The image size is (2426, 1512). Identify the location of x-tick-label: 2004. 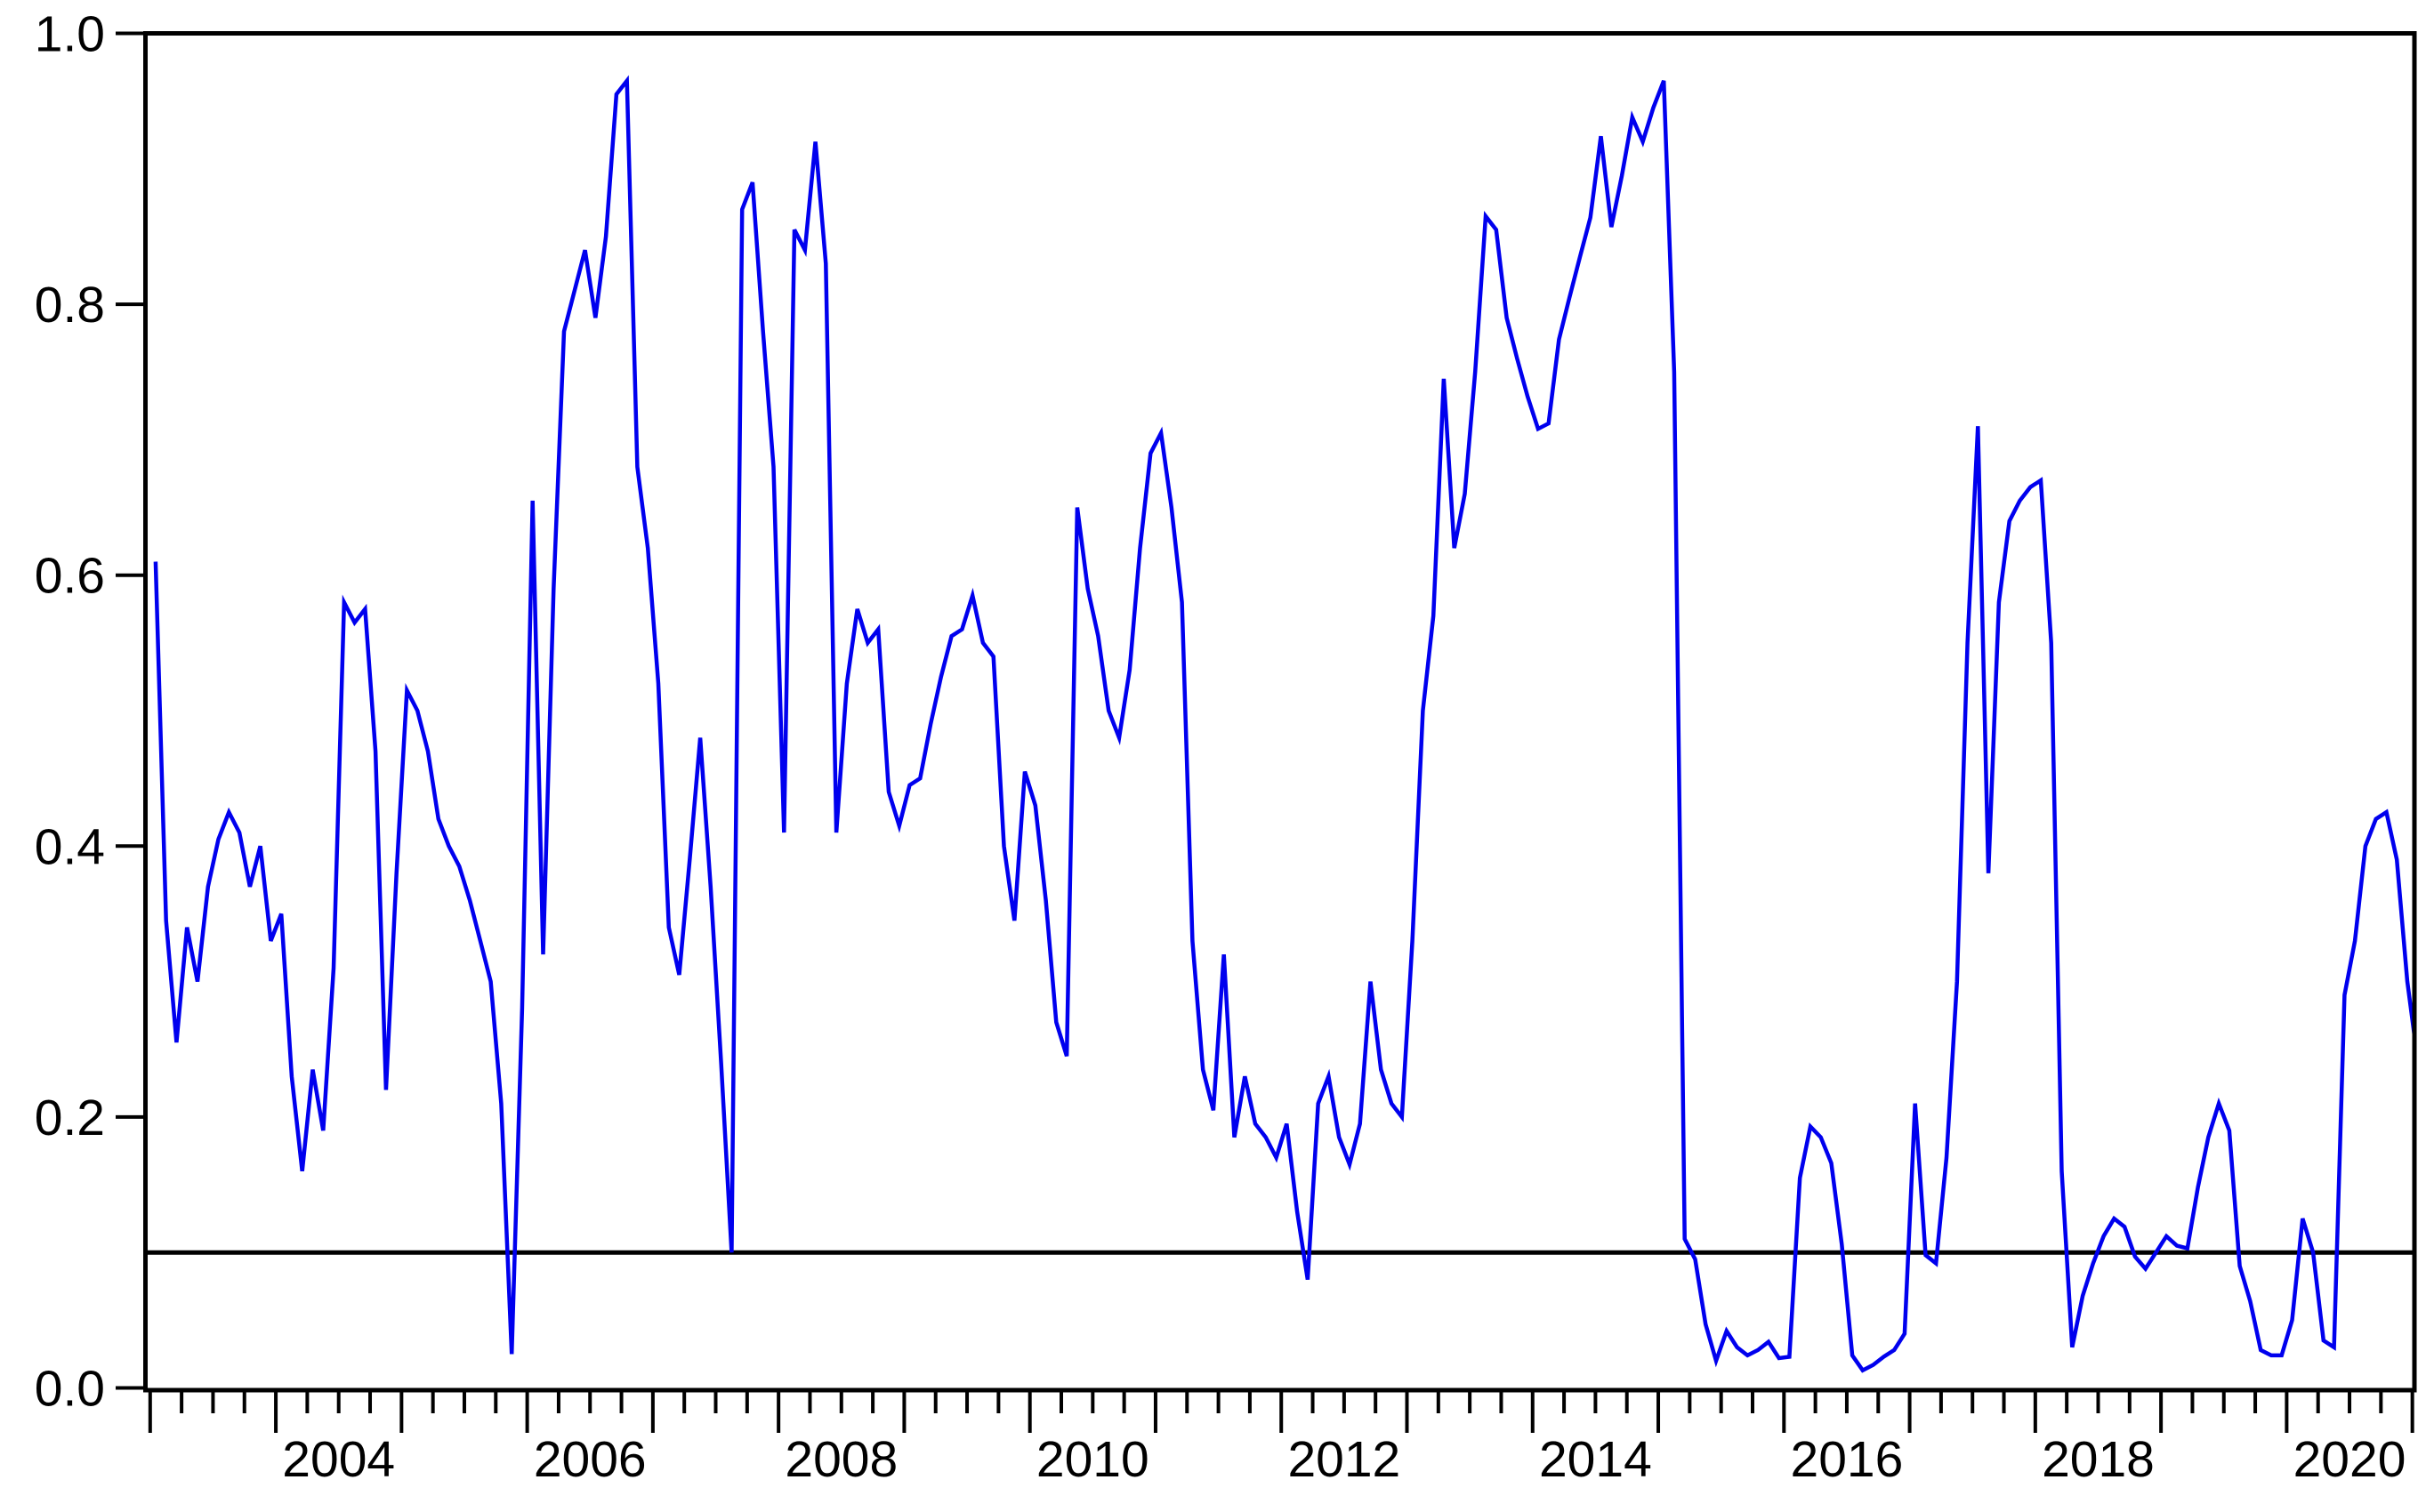
(338, 1460).